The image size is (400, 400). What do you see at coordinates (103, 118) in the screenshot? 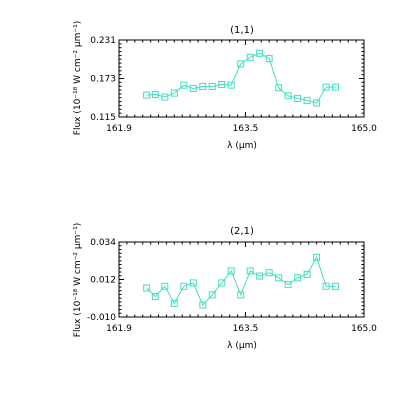
I see `y-tick-label: 0.115` at bounding box center [103, 118].